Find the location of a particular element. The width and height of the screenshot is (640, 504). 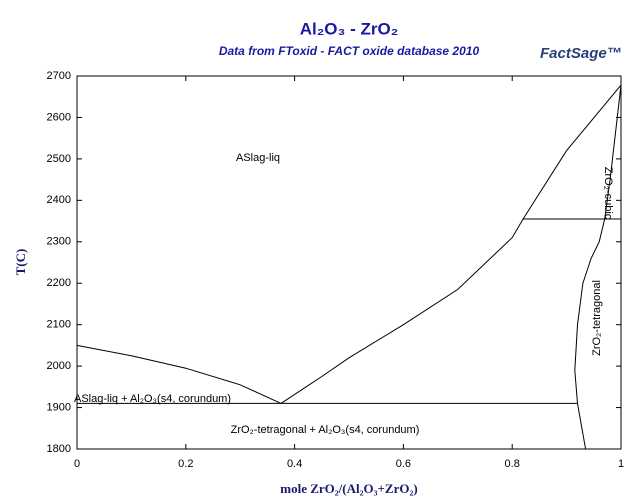

phase-label: ZrO₂-cubic is located at coordinates (608, 193).